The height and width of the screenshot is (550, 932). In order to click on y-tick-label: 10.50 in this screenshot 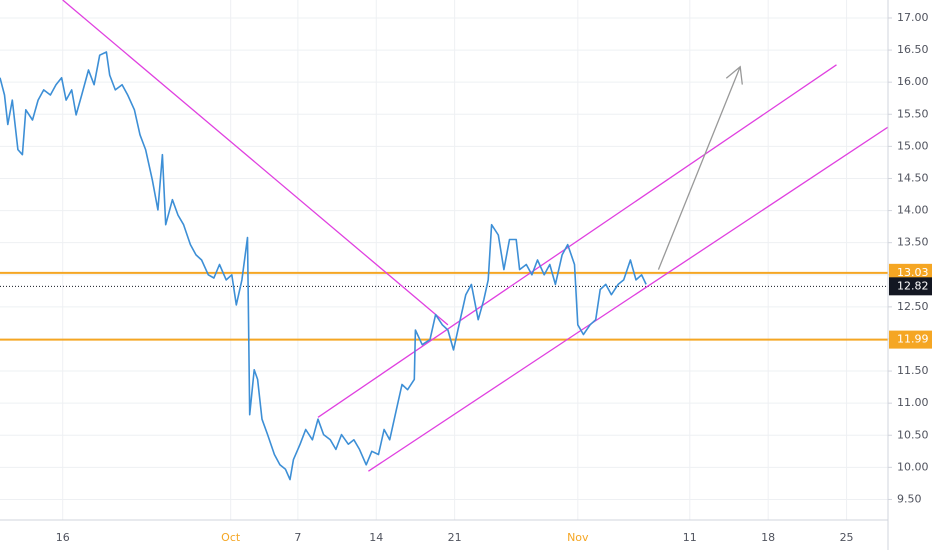, I will do `click(913, 434)`.